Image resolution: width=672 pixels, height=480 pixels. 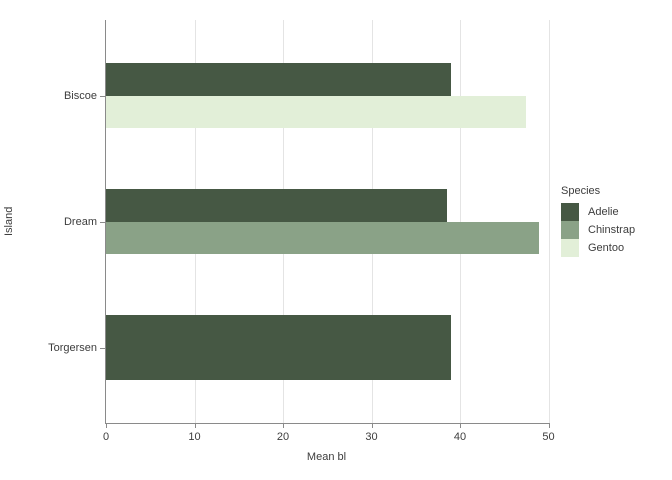 What do you see at coordinates (194, 437) in the screenshot?
I see `x-tick-label: 10` at bounding box center [194, 437].